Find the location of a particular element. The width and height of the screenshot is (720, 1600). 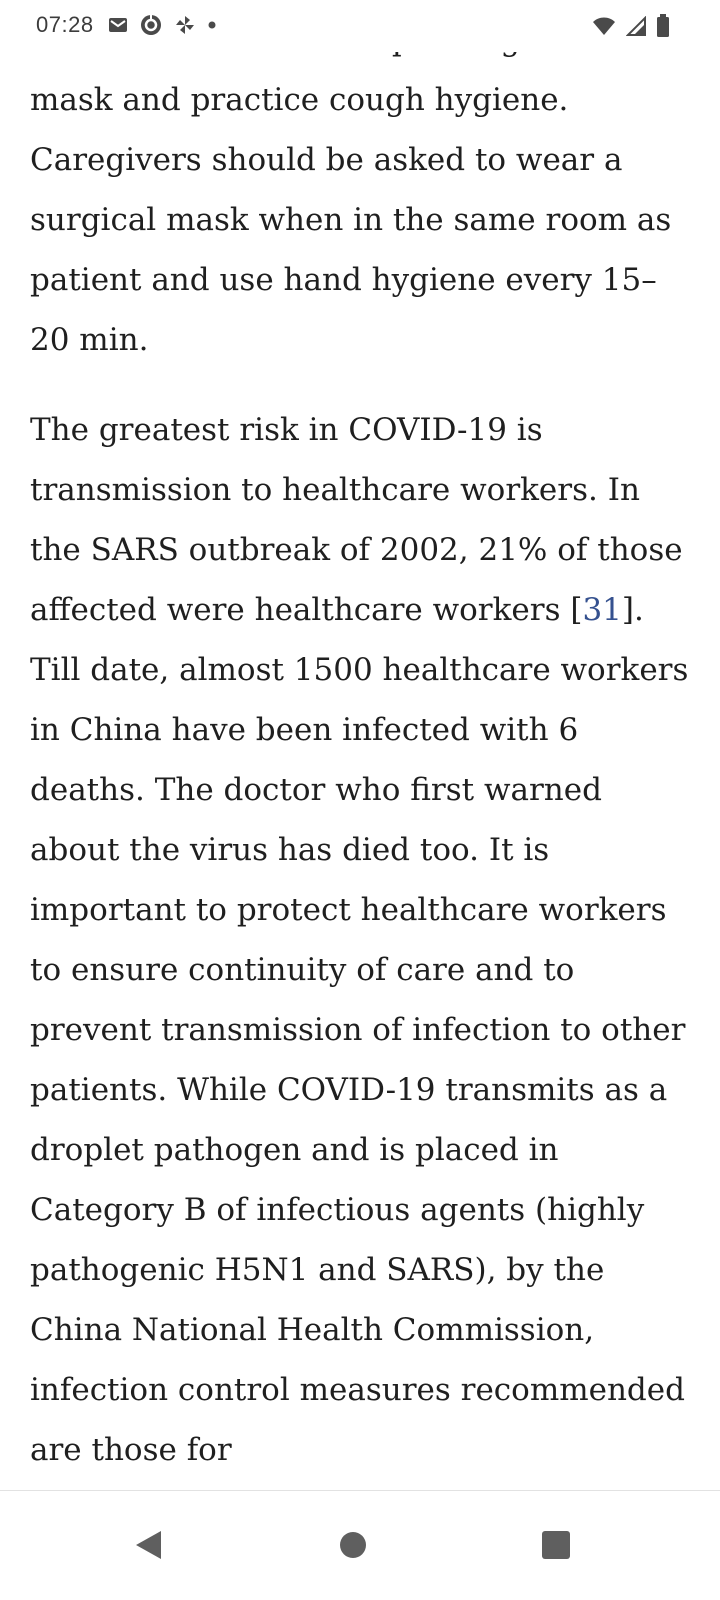

recents-icon is located at coordinates (556, 1545).